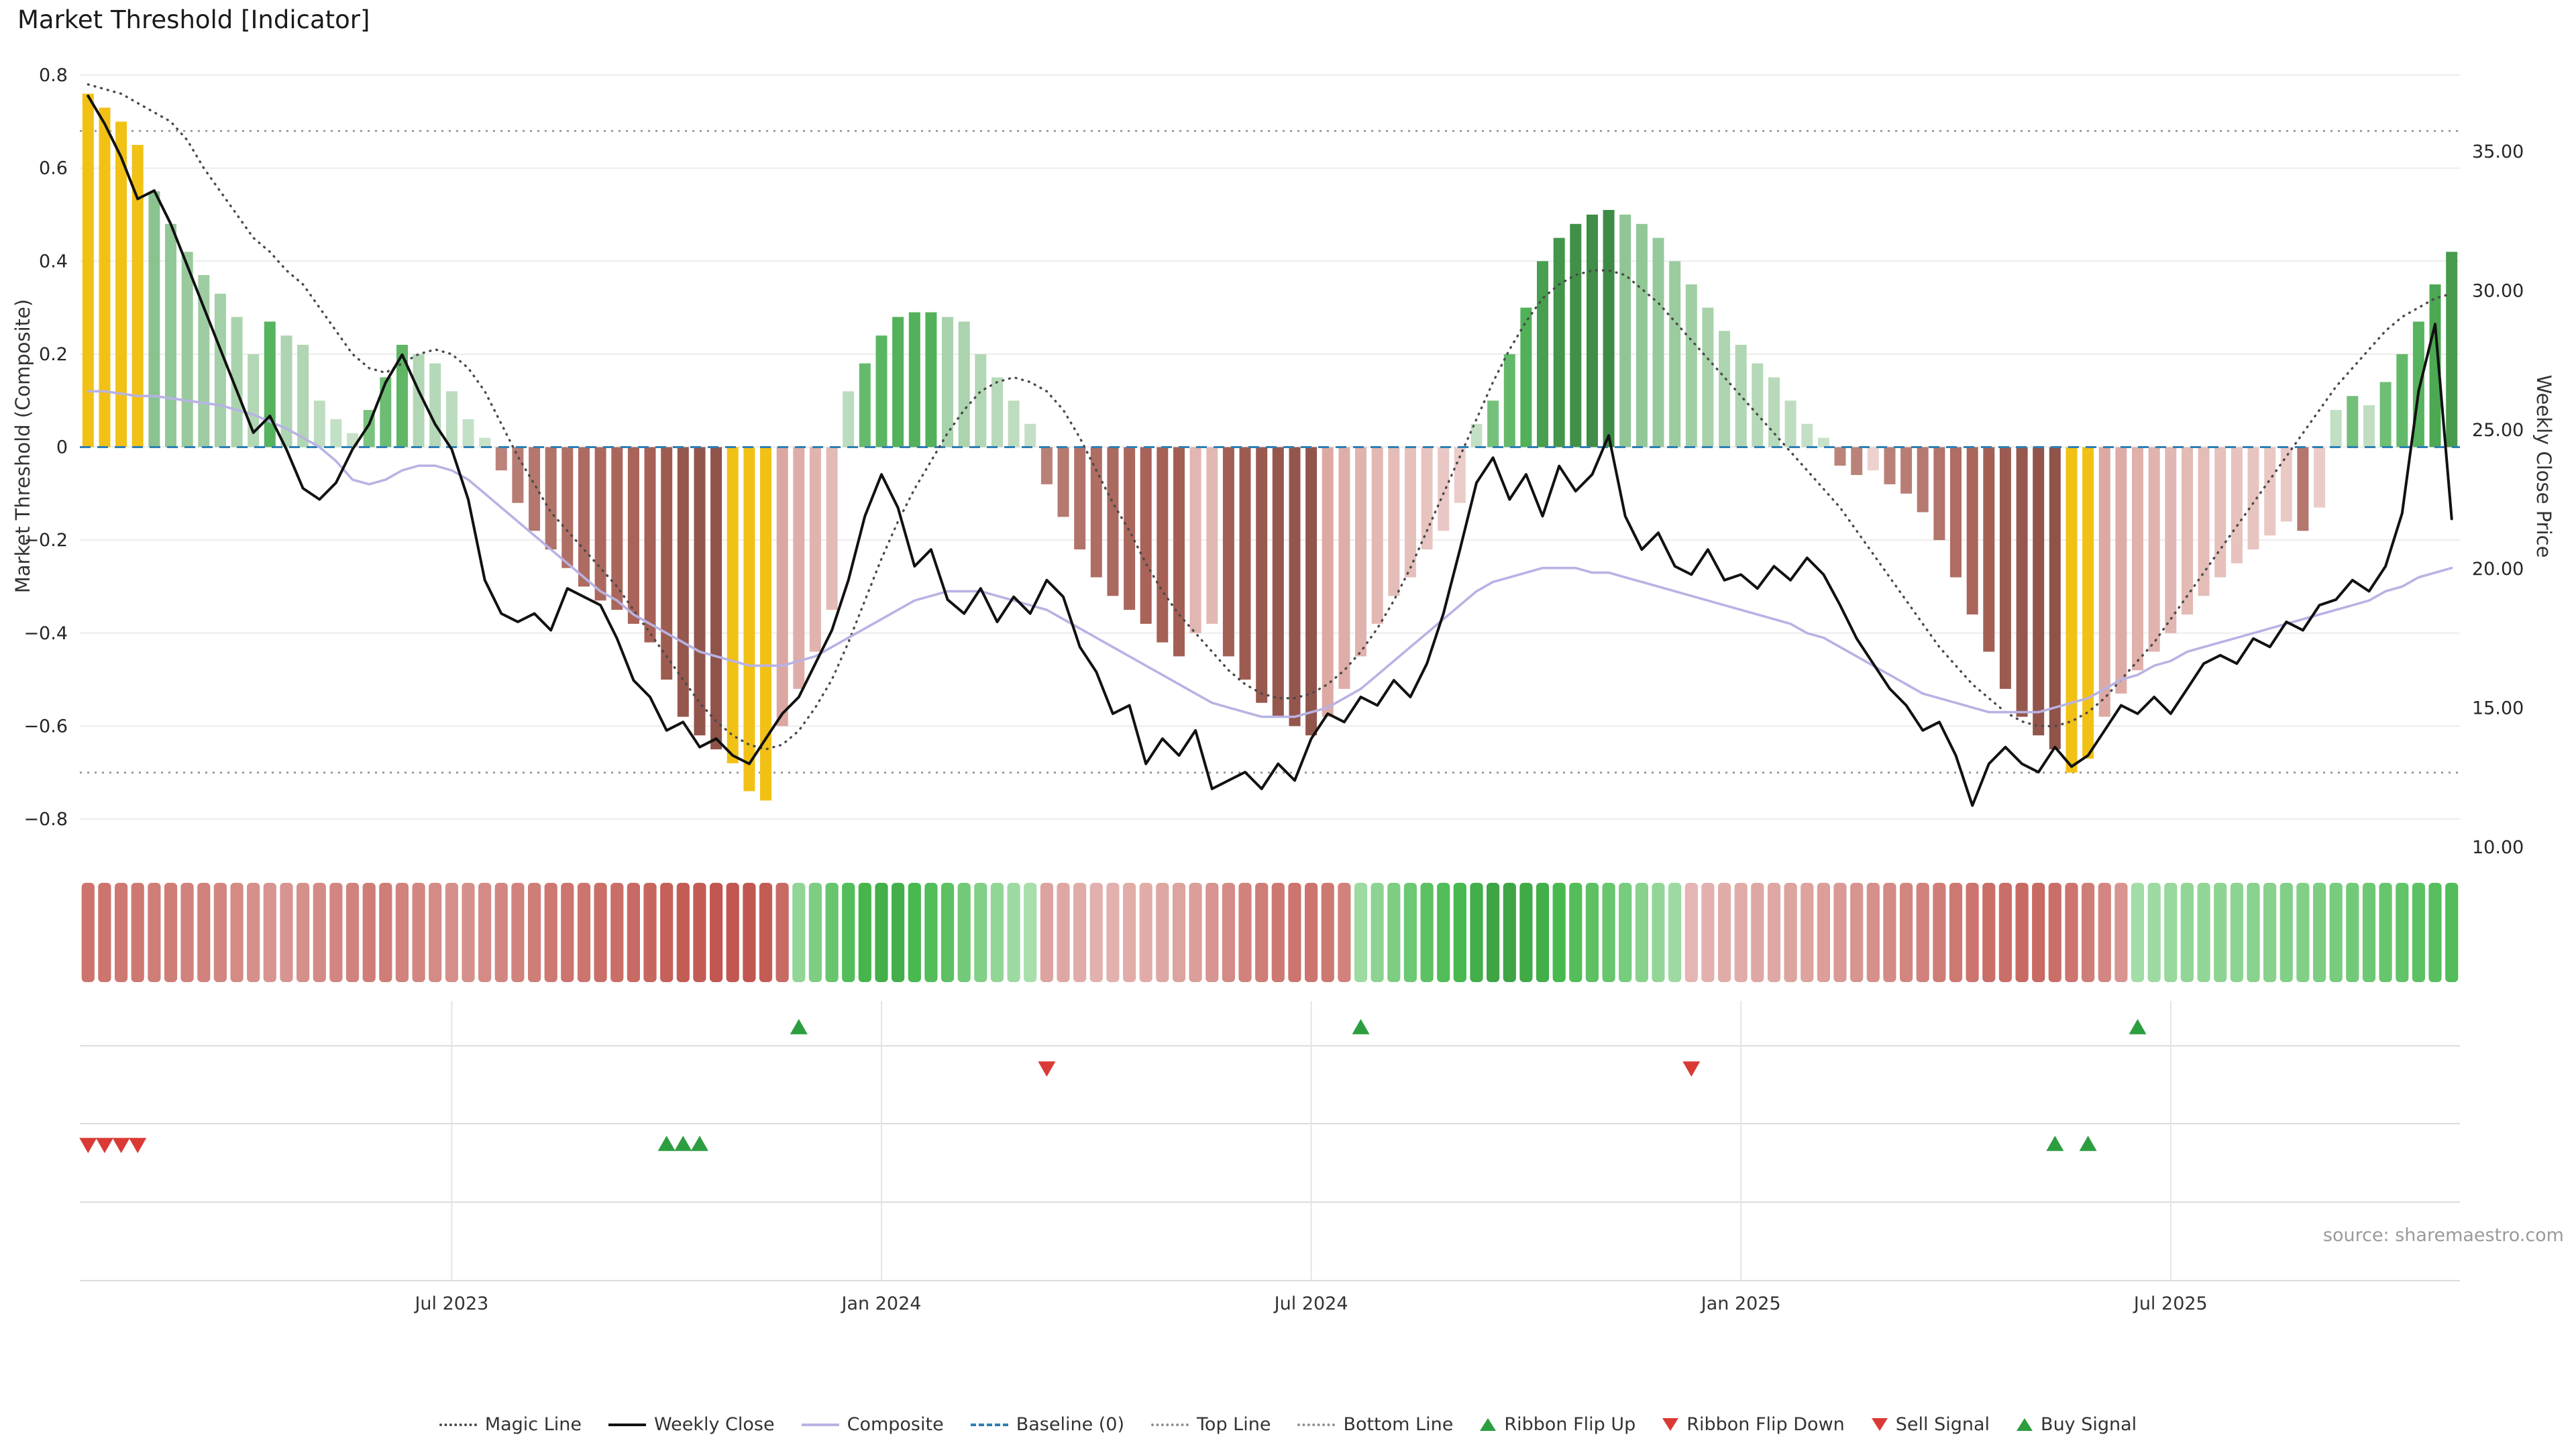  What do you see at coordinates (1753, 1424) in the screenshot?
I see `legend-item-ribbon-flip-down: Ribbon Flip Down` at bounding box center [1753, 1424].